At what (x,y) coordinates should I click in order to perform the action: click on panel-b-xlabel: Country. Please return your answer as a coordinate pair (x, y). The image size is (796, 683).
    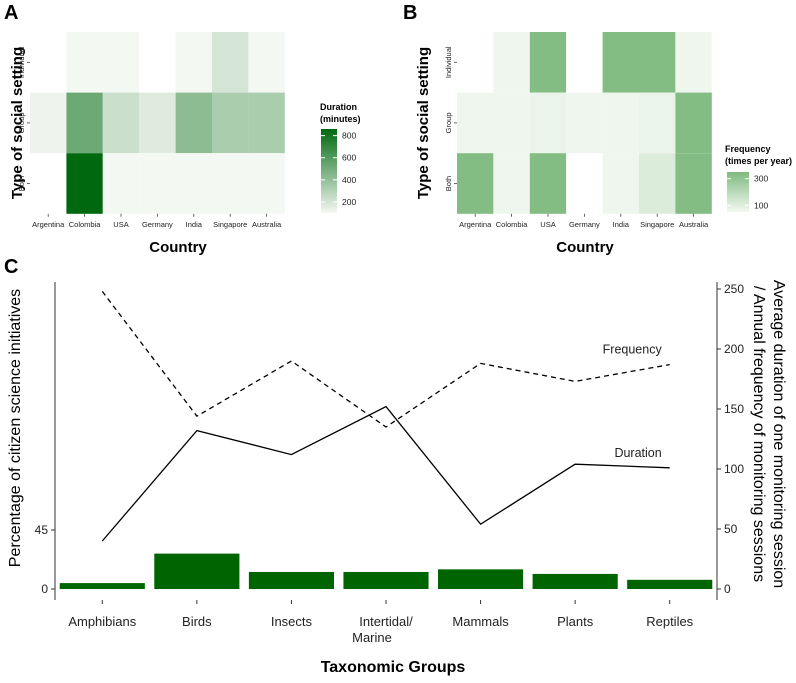
    Looking at the image, I should click on (585, 247).